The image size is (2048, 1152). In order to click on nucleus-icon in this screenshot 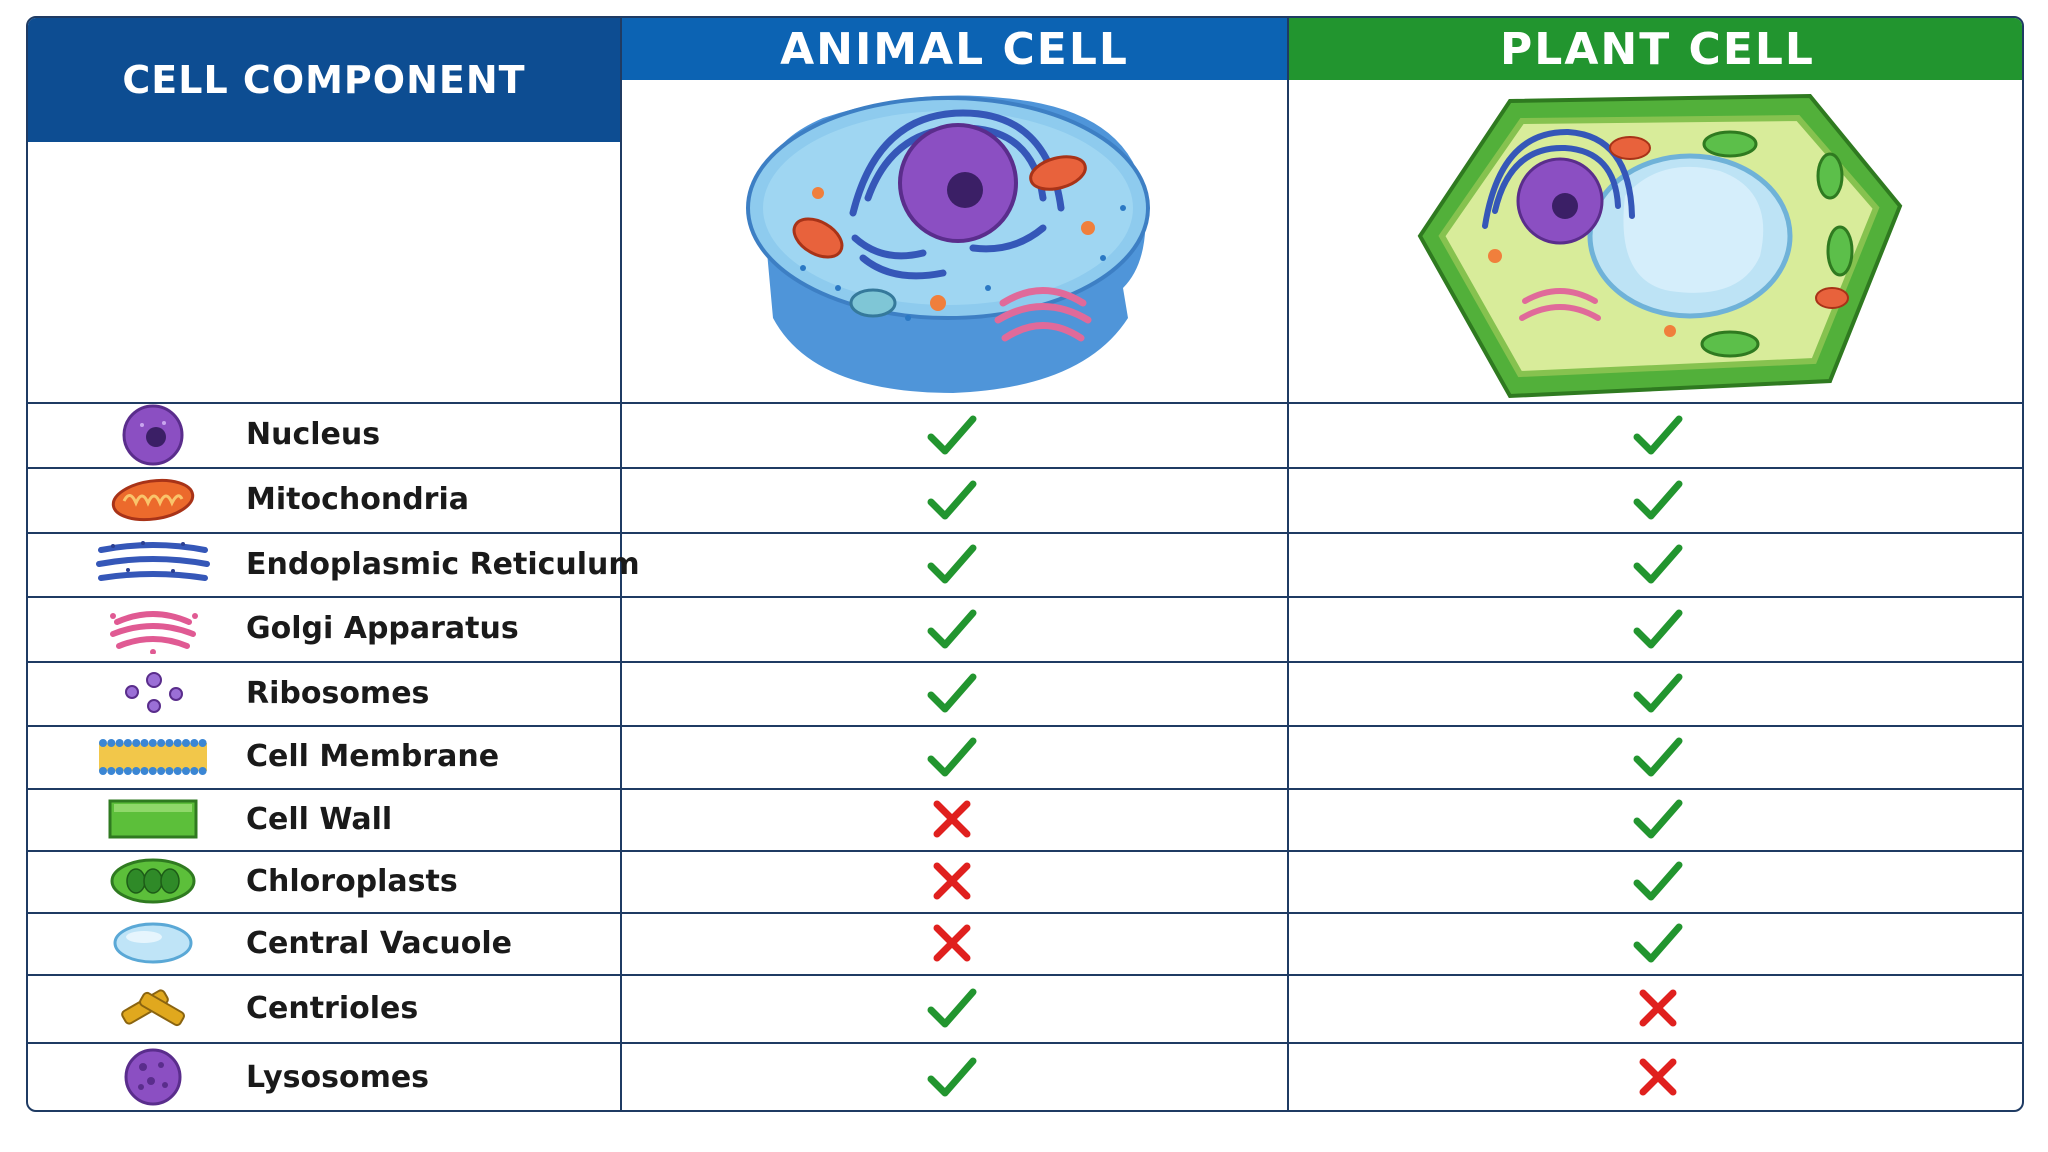, I will do `click(153, 434)`.